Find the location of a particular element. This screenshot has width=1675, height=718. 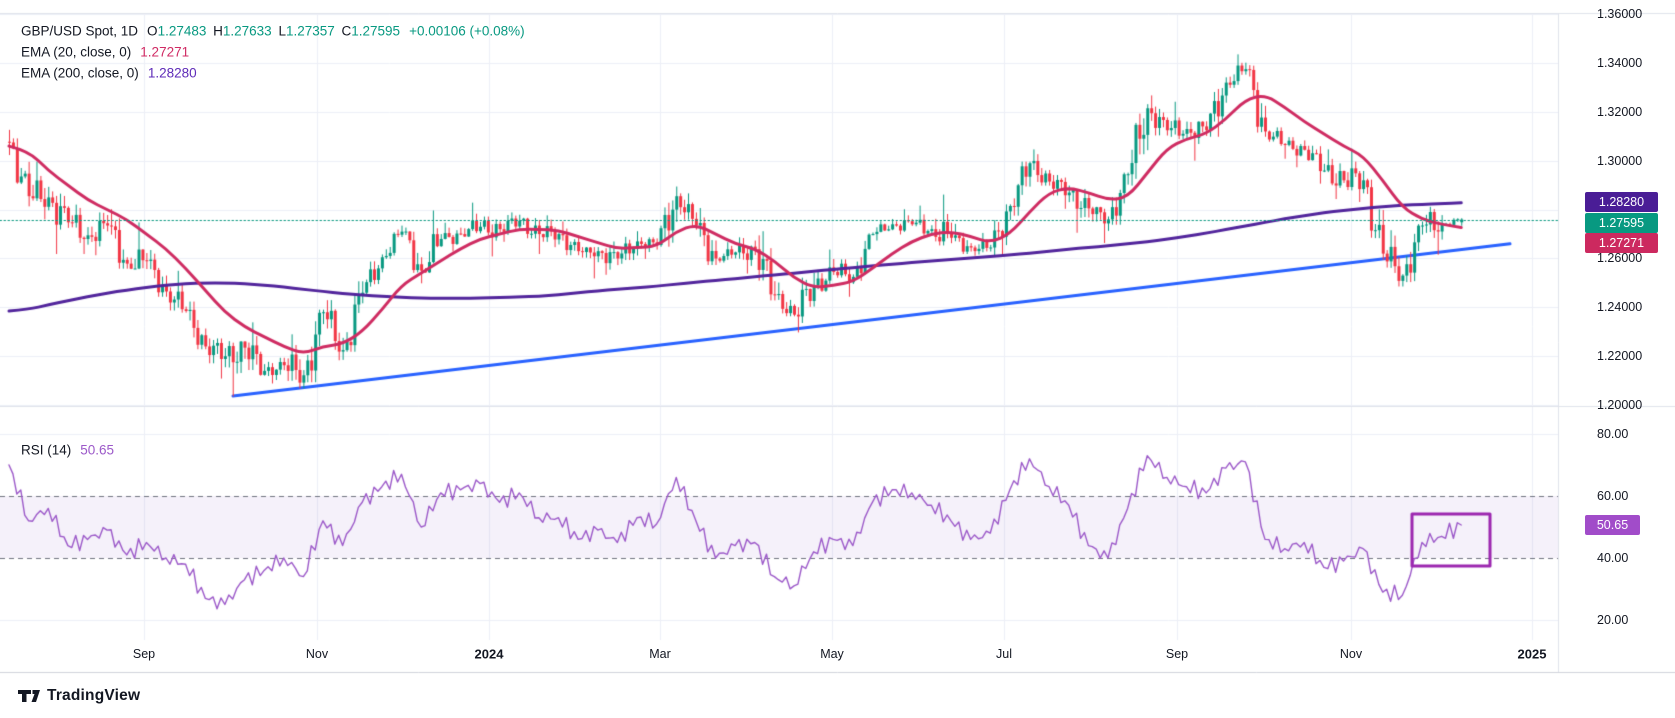

tradingview-logo: TradingView is located at coordinates (79, 696).